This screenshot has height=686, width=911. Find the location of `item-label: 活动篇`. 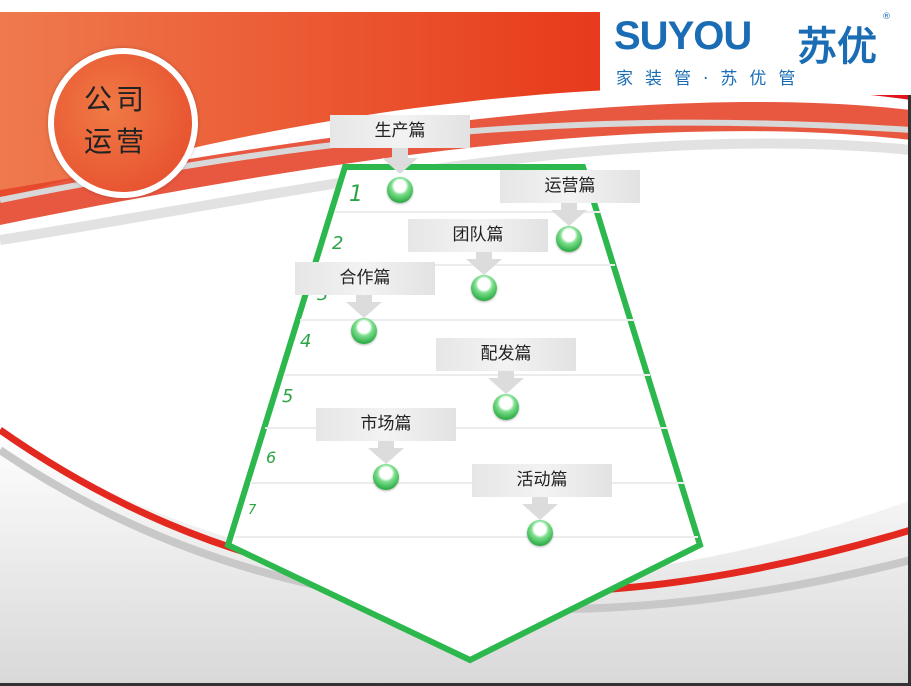

item-label: 活动篇 is located at coordinates (542, 480).